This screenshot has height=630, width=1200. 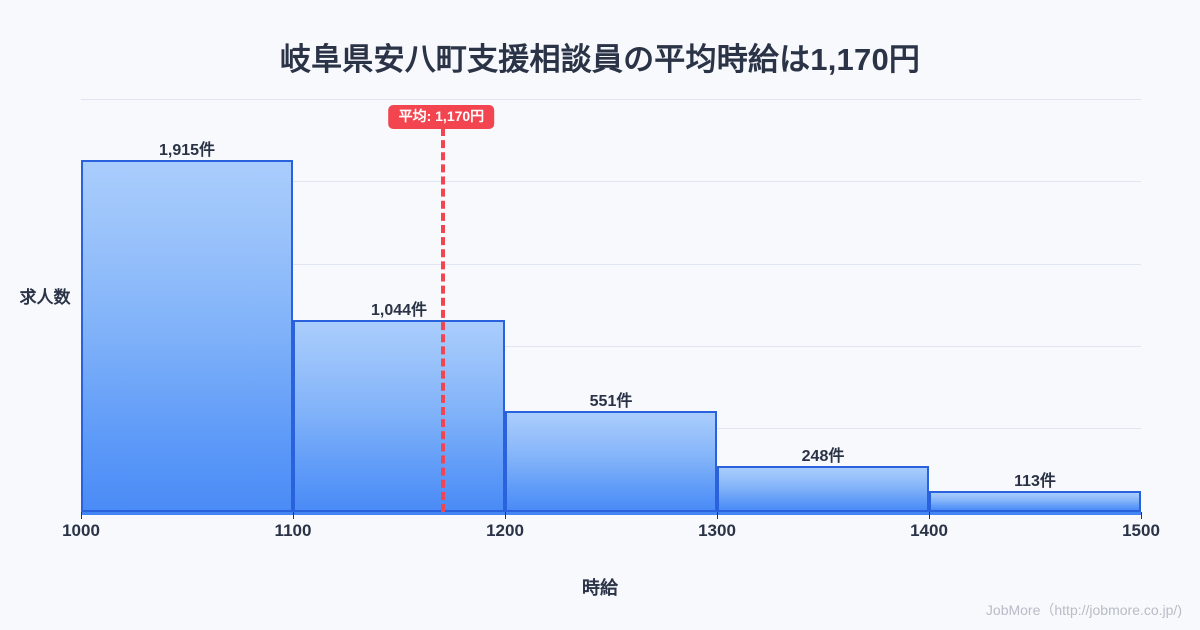 What do you see at coordinates (1083, 610) in the screenshot?
I see `footer-watermark: JobMore（http://jobmore.co.jp/)` at bounding box center [1083, 610].